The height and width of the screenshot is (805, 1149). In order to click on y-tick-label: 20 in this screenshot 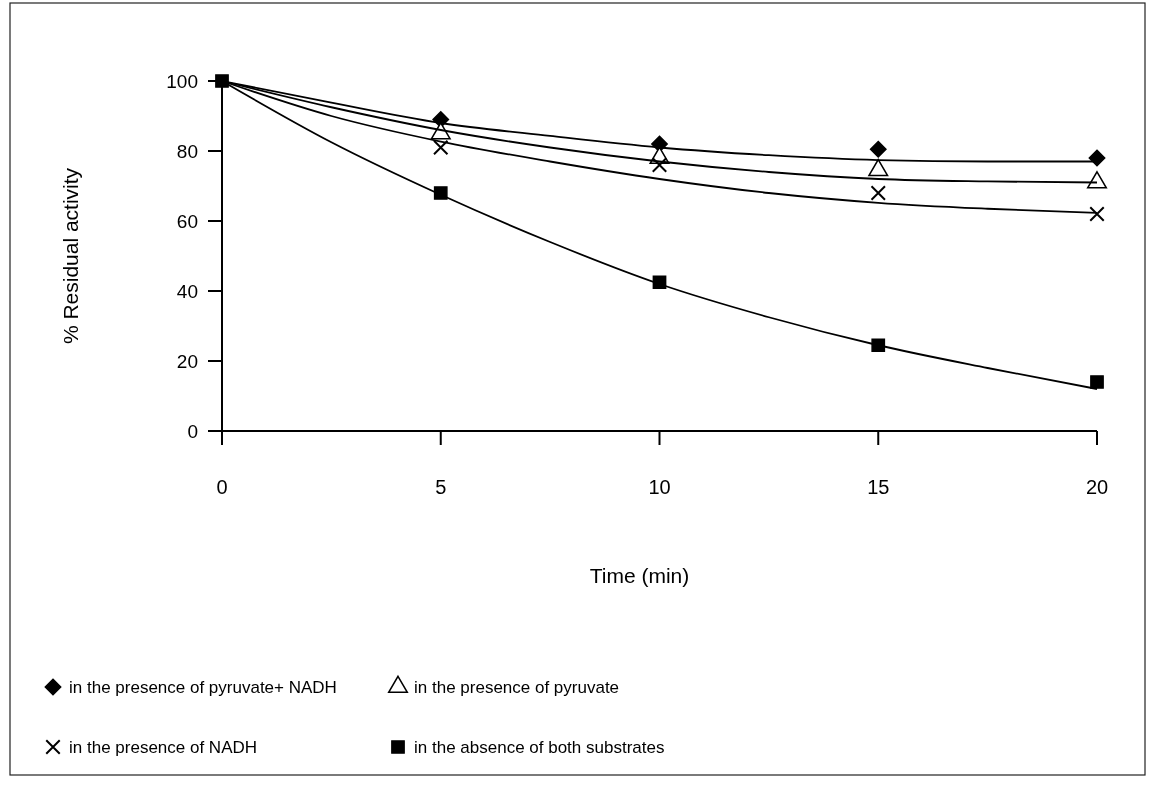, I will do `click(187, 361)`.